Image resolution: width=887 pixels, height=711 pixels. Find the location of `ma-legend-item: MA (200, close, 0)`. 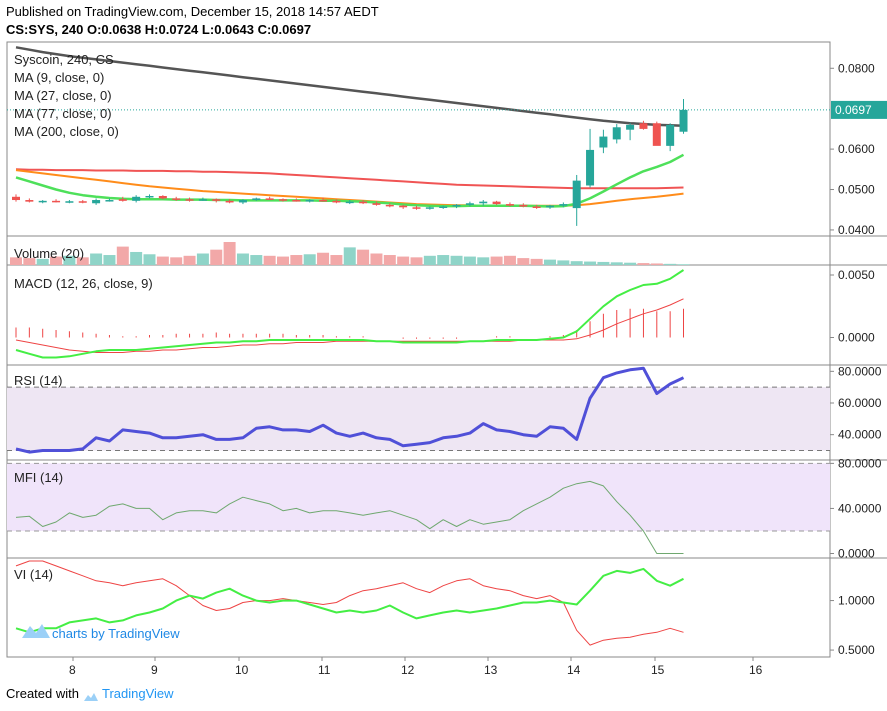

ma-legend-item: MA (200, close, 0) is located at coordinates (66, 131).